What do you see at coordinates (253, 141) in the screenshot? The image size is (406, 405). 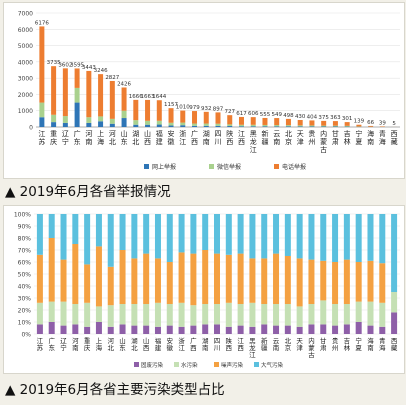 I see `x-tick-label: 龙` at bounding box center [253, 141].